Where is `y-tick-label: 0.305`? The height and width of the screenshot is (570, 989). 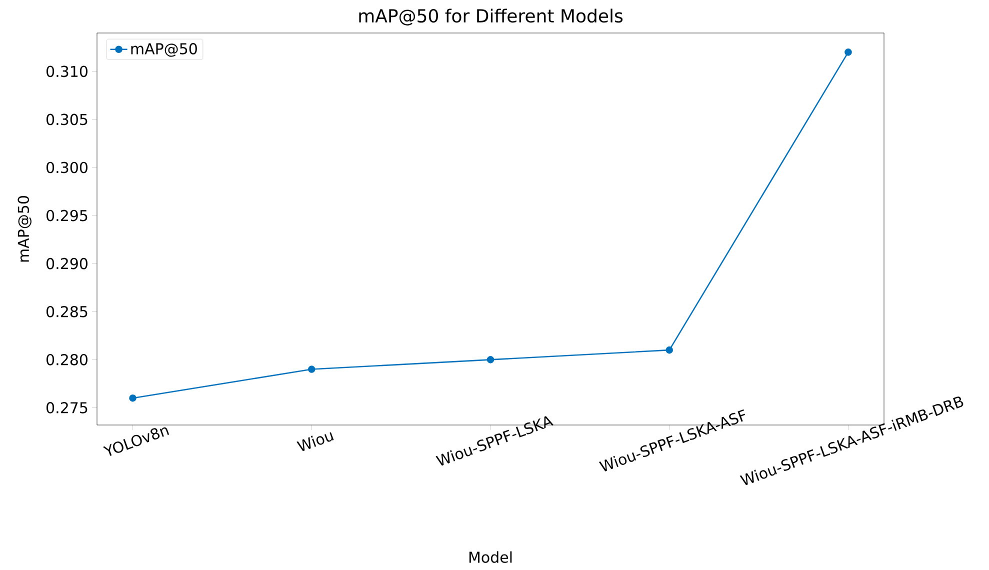 y-tick-label: 0.305 is located at coordinates (67, 120).